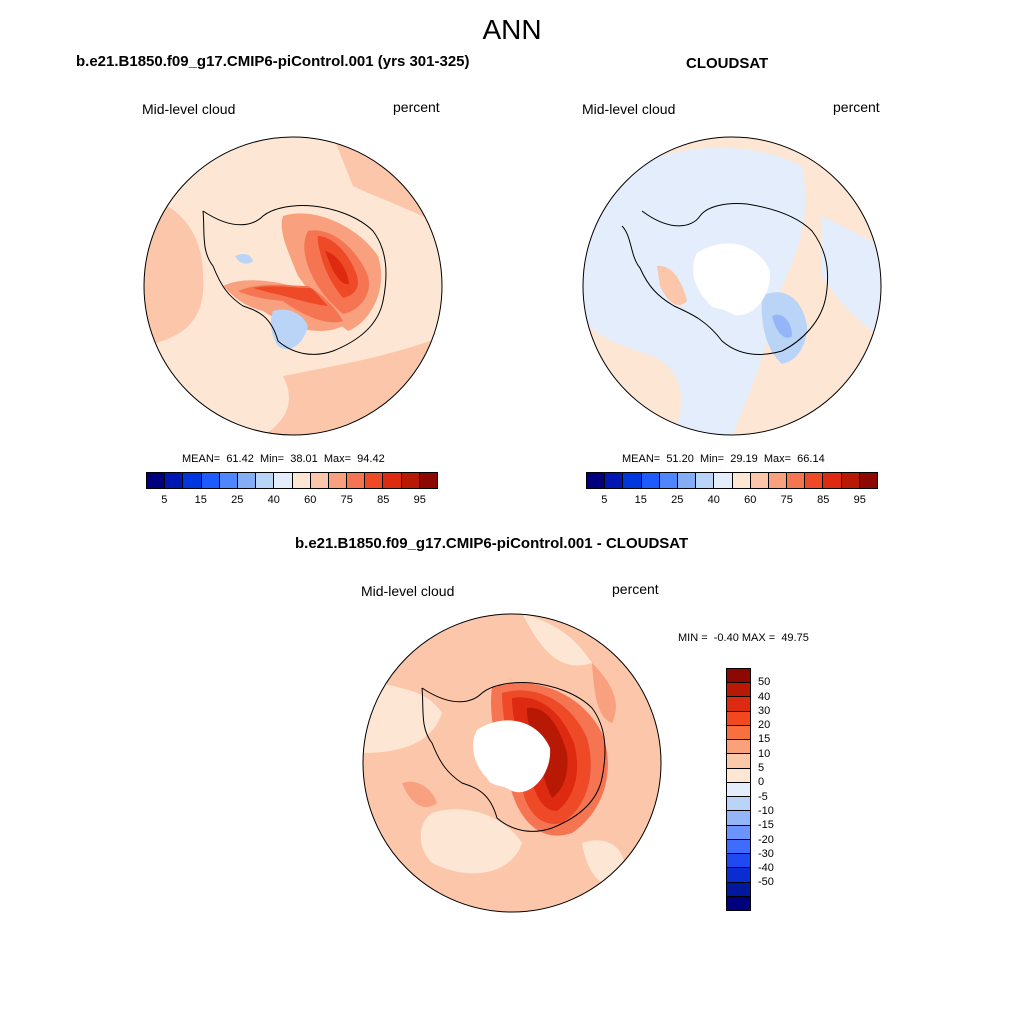 The height and width of the screenshot is (1024, 1024). What do you see at coordinates (778, 789) in the screenshot?
I see `diff-colorbar-ticks: 50 40 30 20 15 10 5 0 -5 -10 -15 -20 -30 -40 -50` at bounding box center [778, 789].